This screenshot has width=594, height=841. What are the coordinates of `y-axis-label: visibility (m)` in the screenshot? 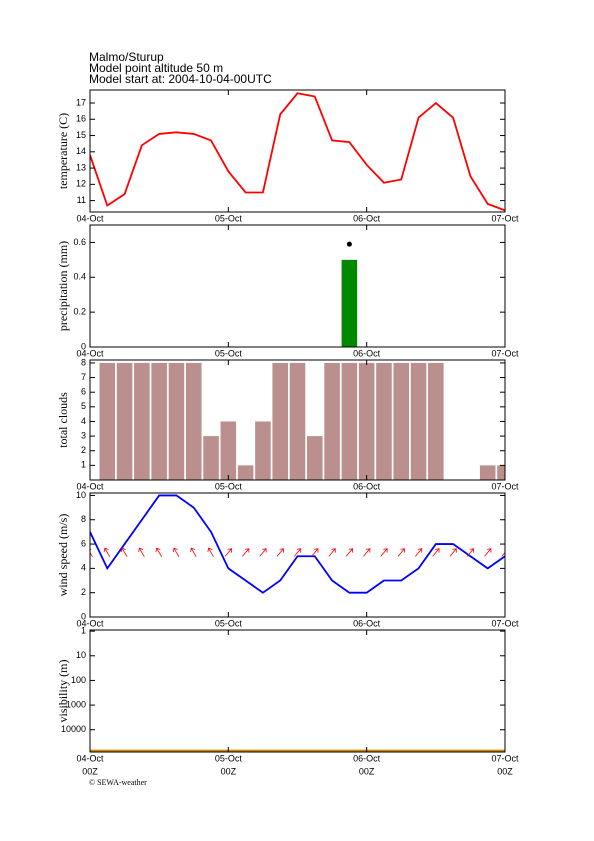 It's located at (63, 690).